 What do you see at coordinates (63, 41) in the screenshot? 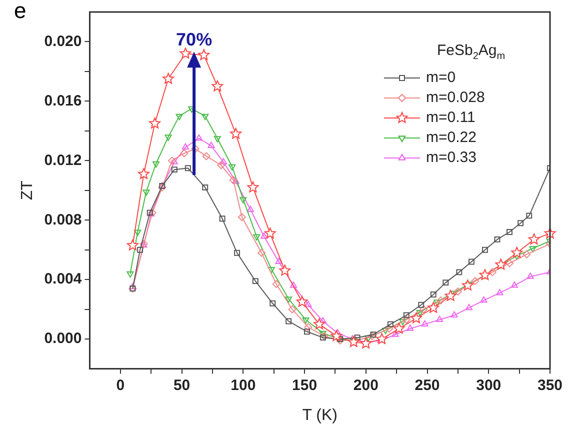
I see `y-tick-label: 0.020` at bounding box center [63, 41].